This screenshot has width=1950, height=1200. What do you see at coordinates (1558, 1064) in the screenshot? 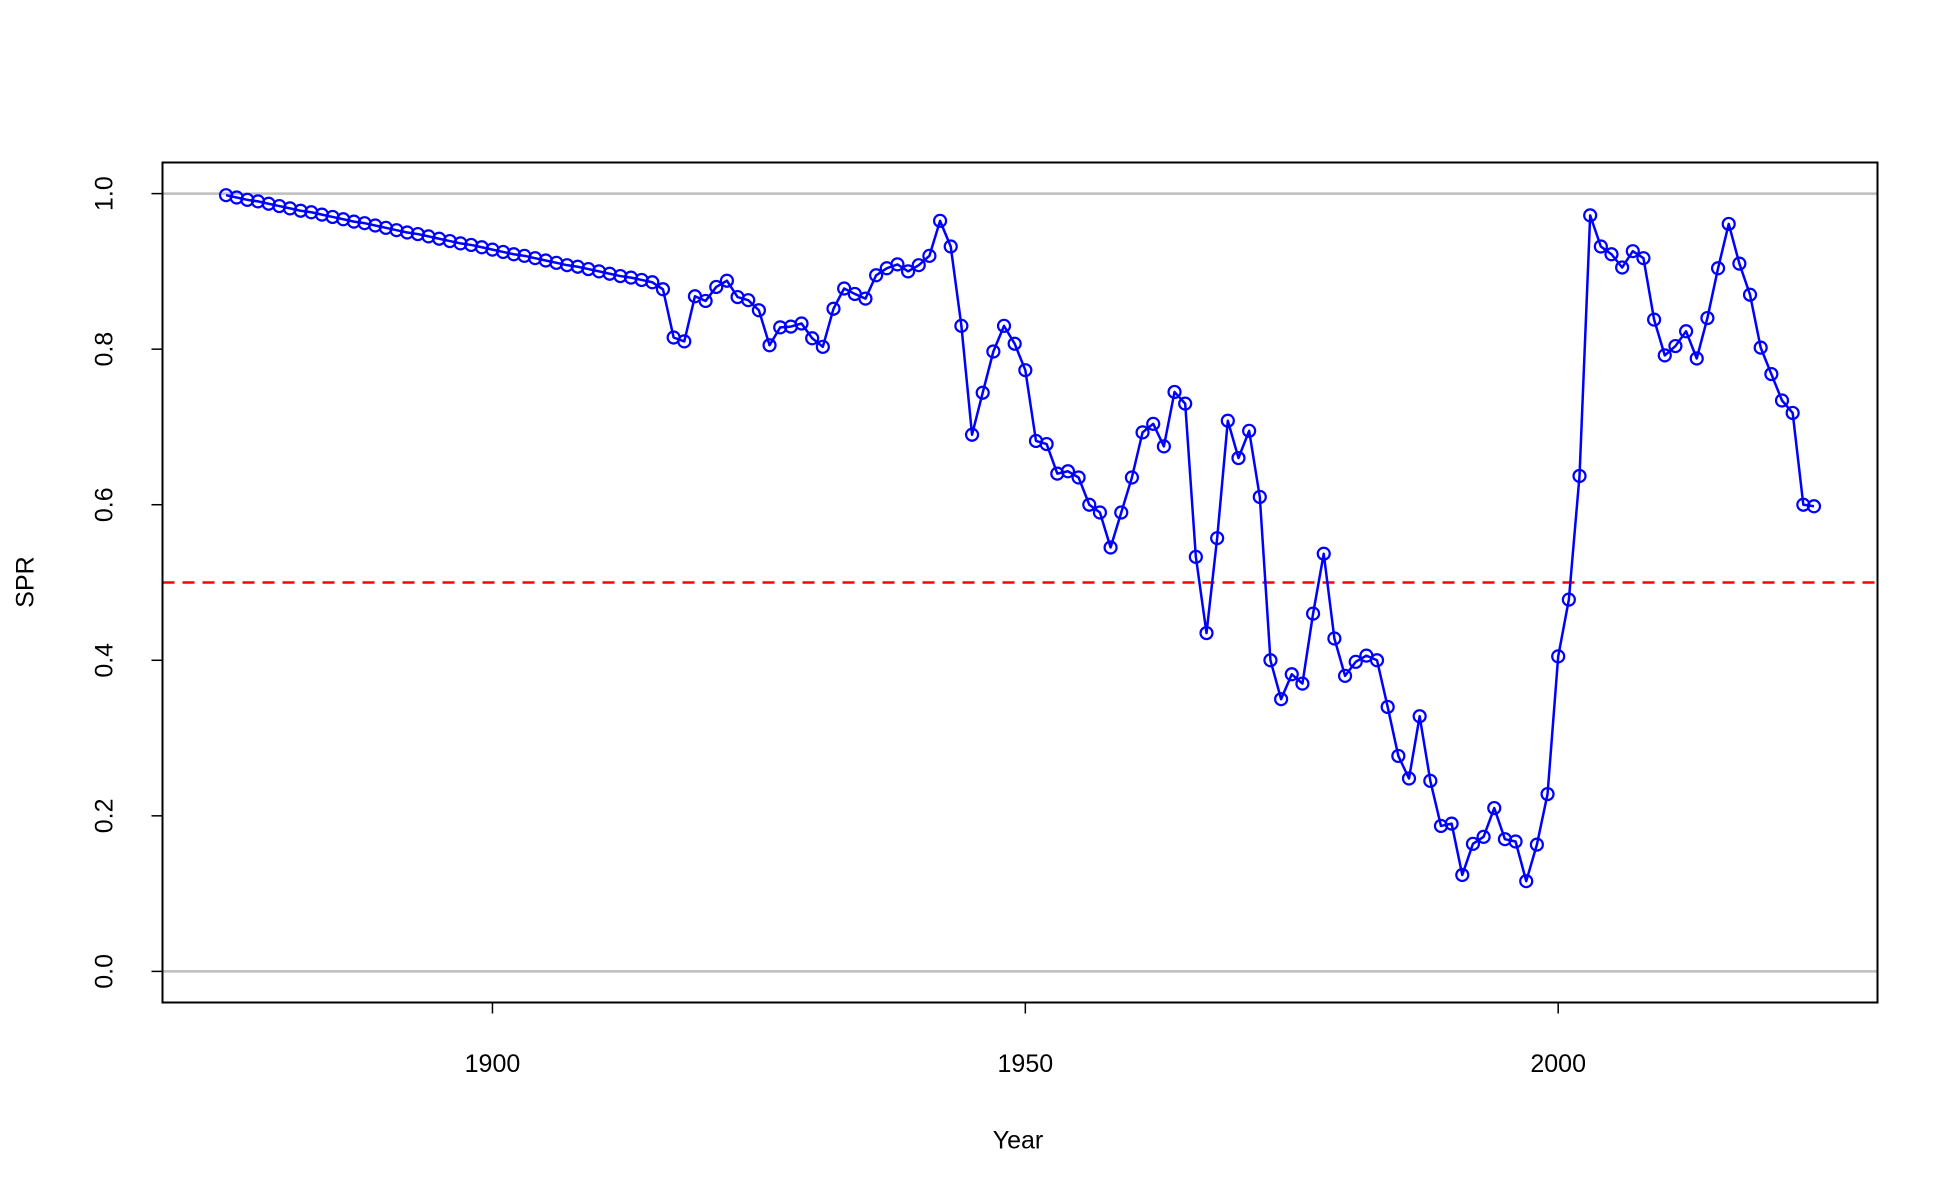
I see `x-tick-label: 2000` at bounding box center [1558, 1064].